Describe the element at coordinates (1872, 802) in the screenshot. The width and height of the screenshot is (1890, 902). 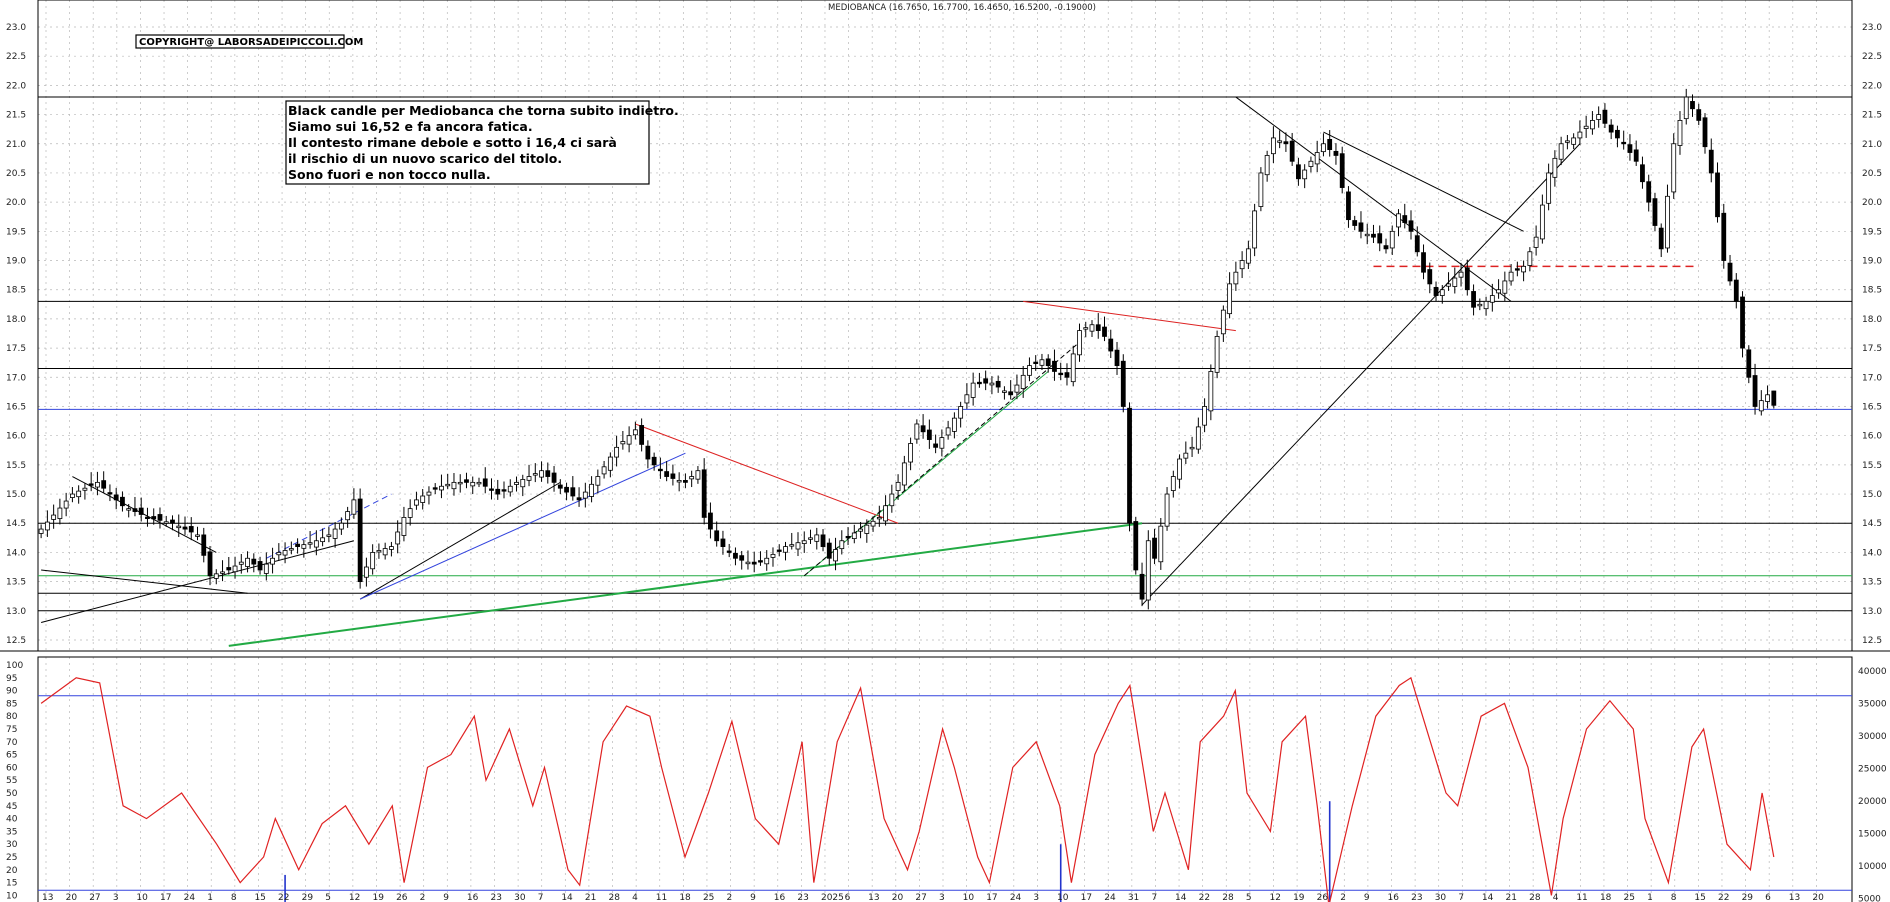
I see `volume-tick-label: 20000` at that location.